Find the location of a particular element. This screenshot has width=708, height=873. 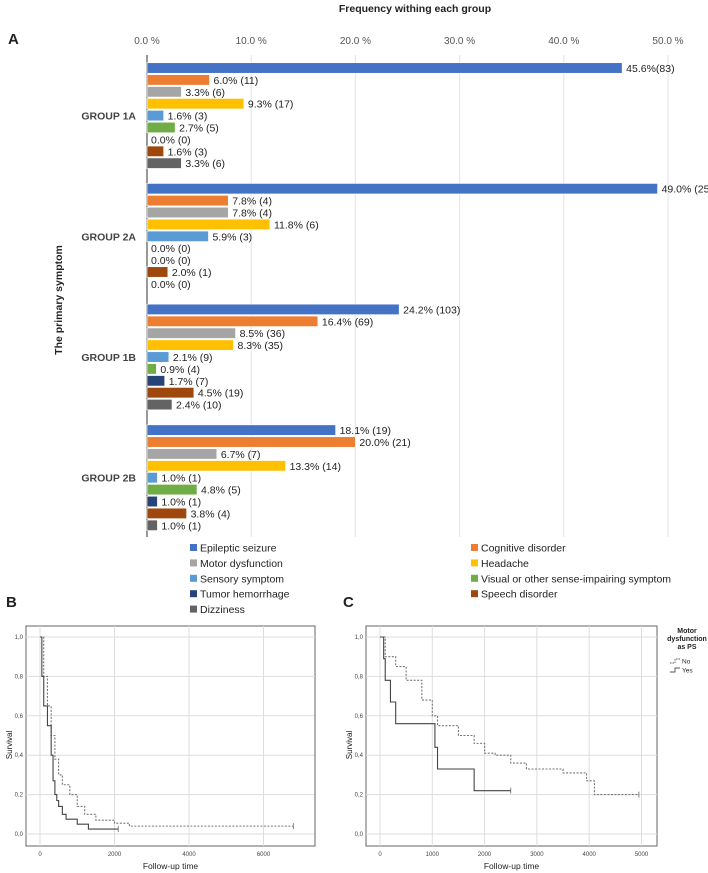

legend-label: Headache is located at coordinates (505, 564).